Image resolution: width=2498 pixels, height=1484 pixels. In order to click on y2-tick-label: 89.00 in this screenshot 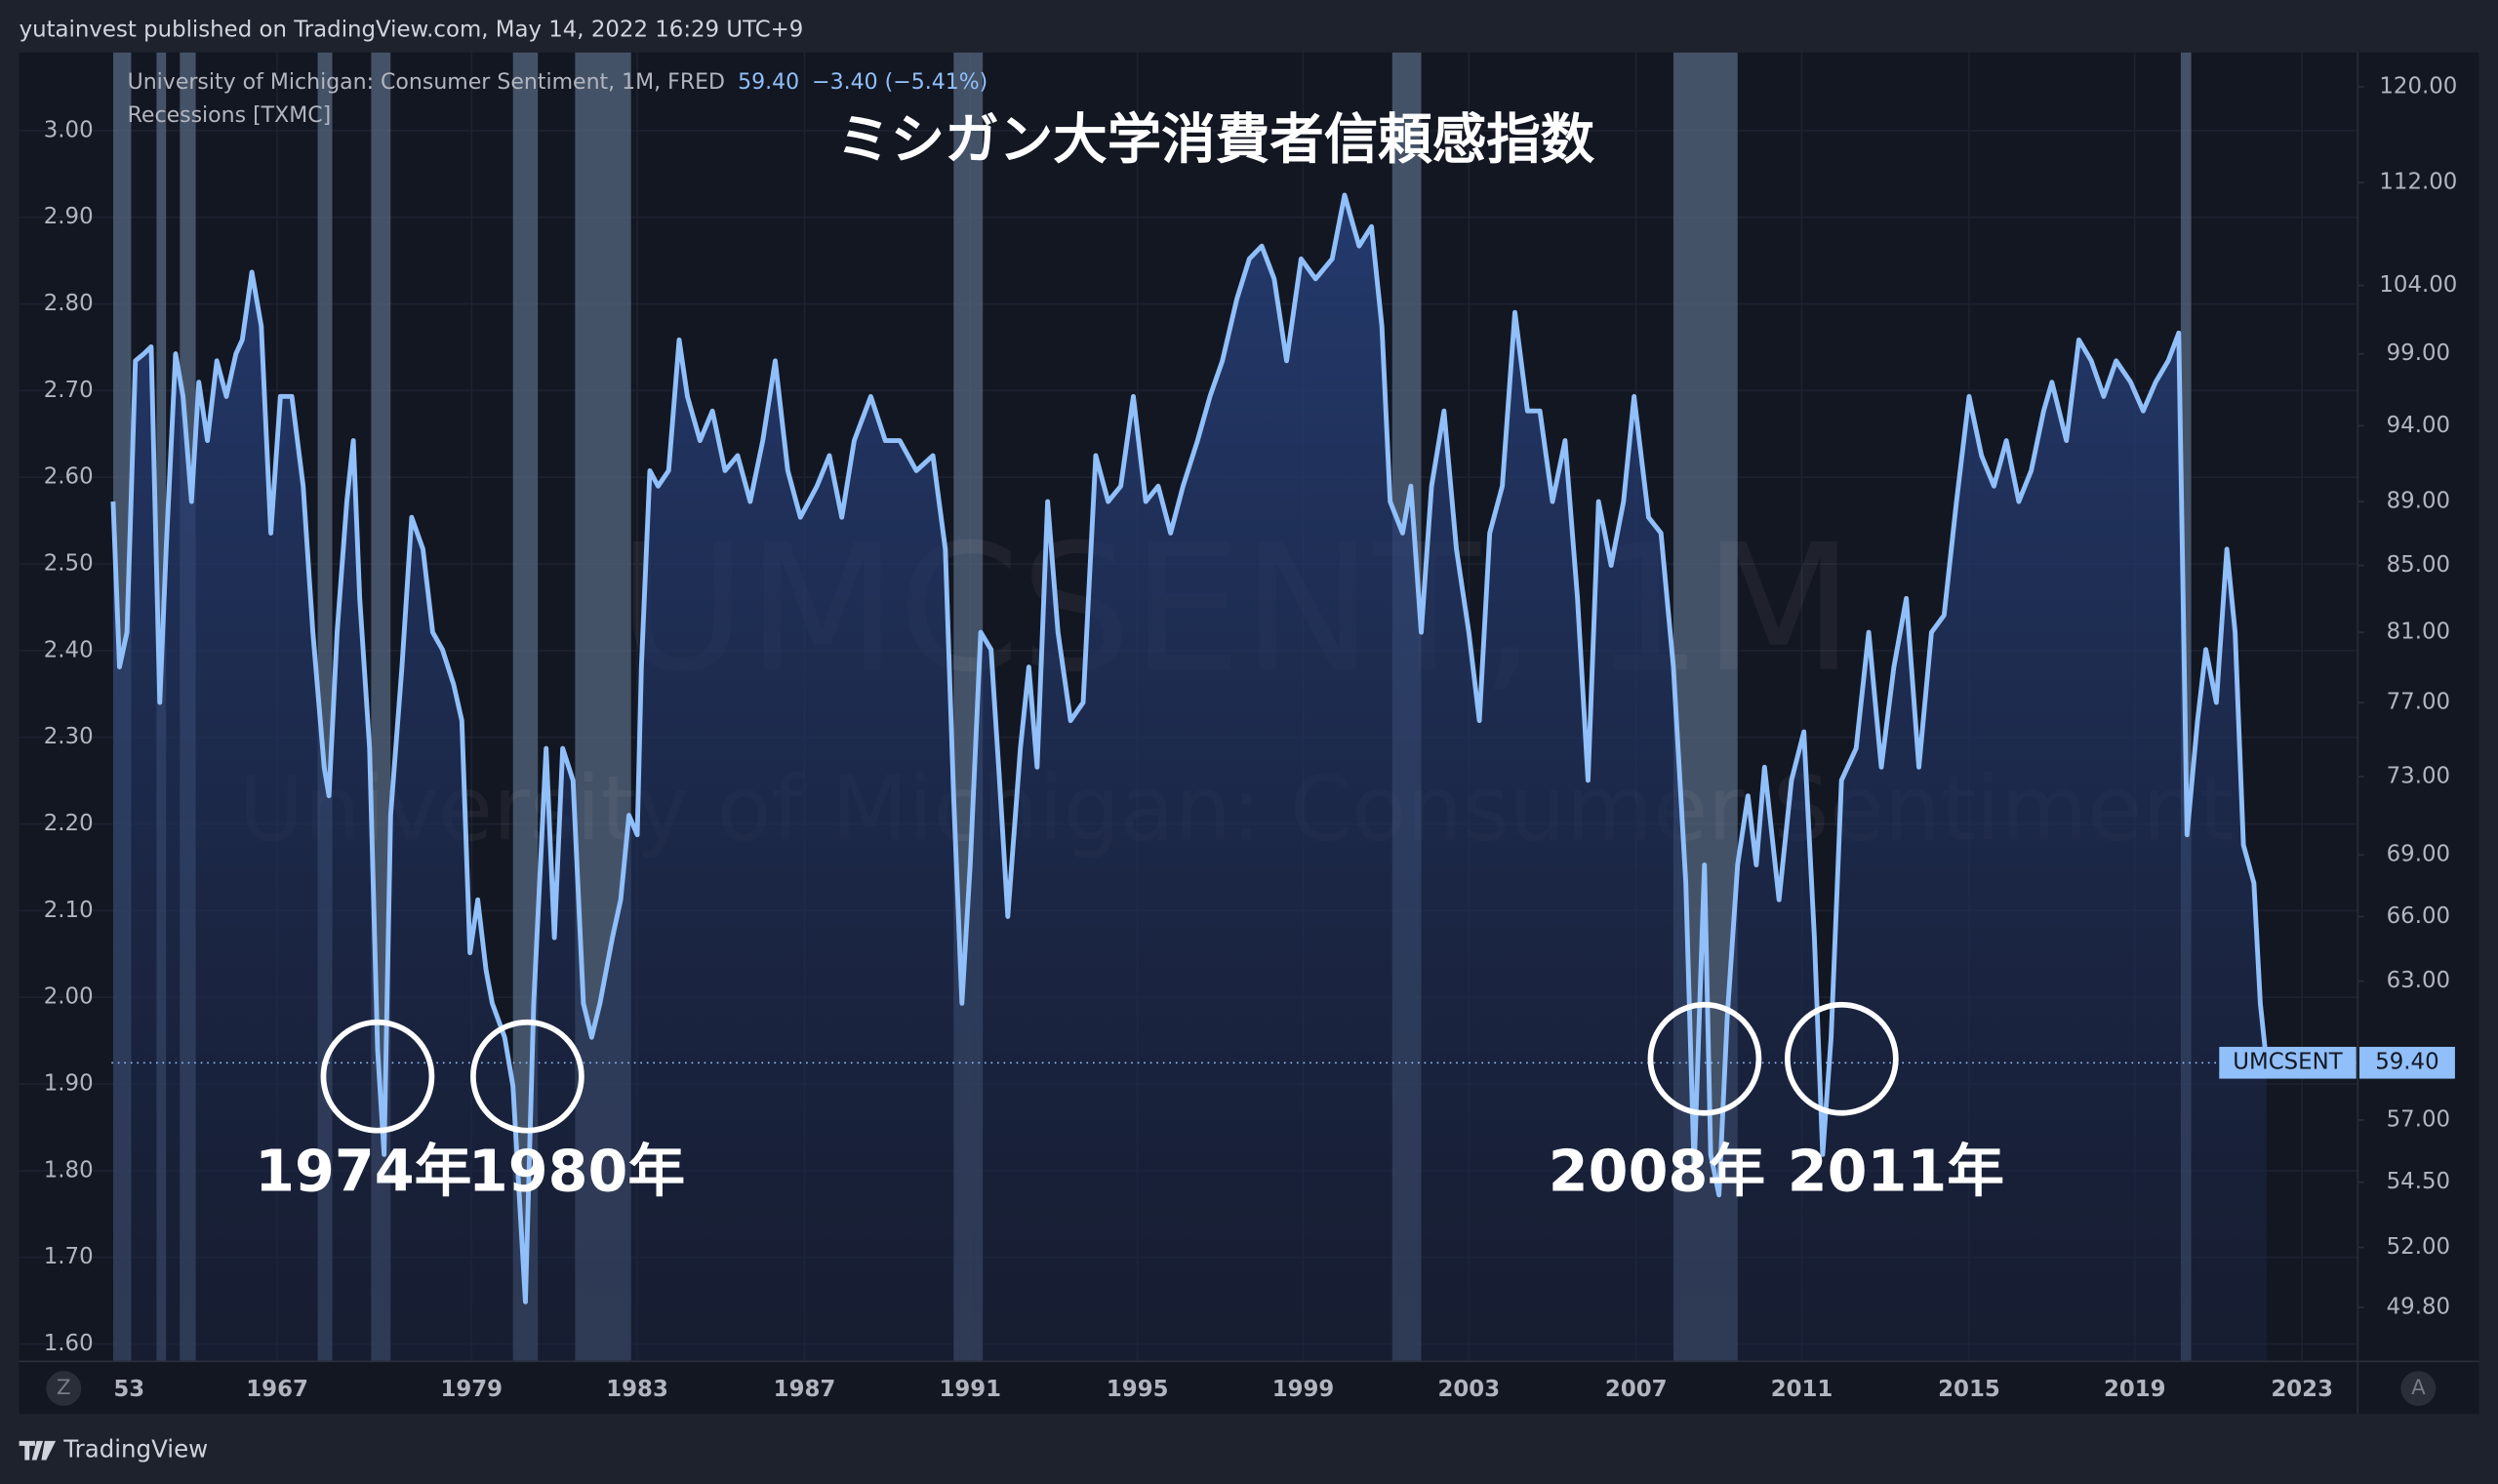, I will do `click(2418, 501)`.